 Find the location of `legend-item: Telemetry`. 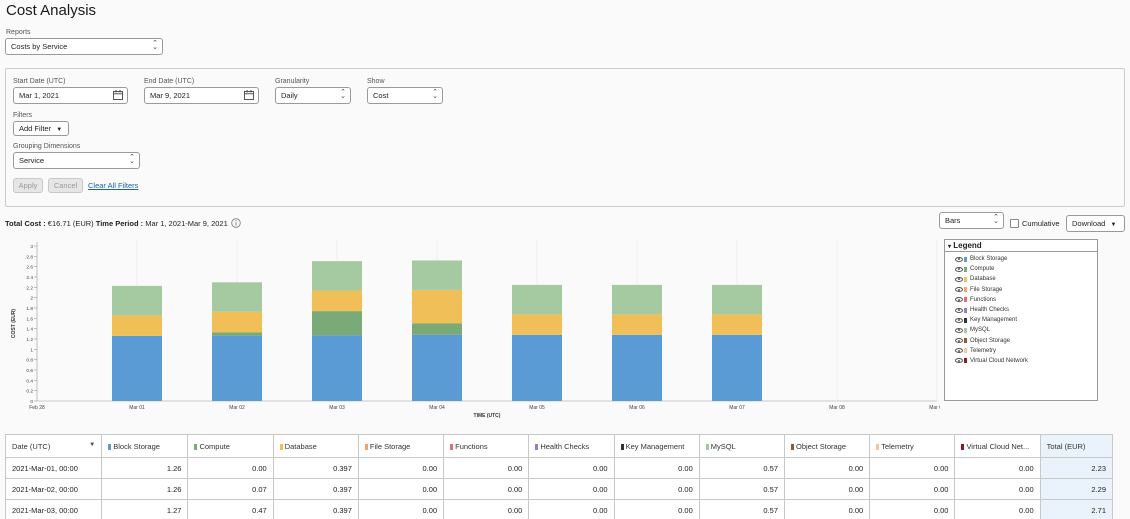

legend-item: Telemetry is located at coordinates (1021, 351).